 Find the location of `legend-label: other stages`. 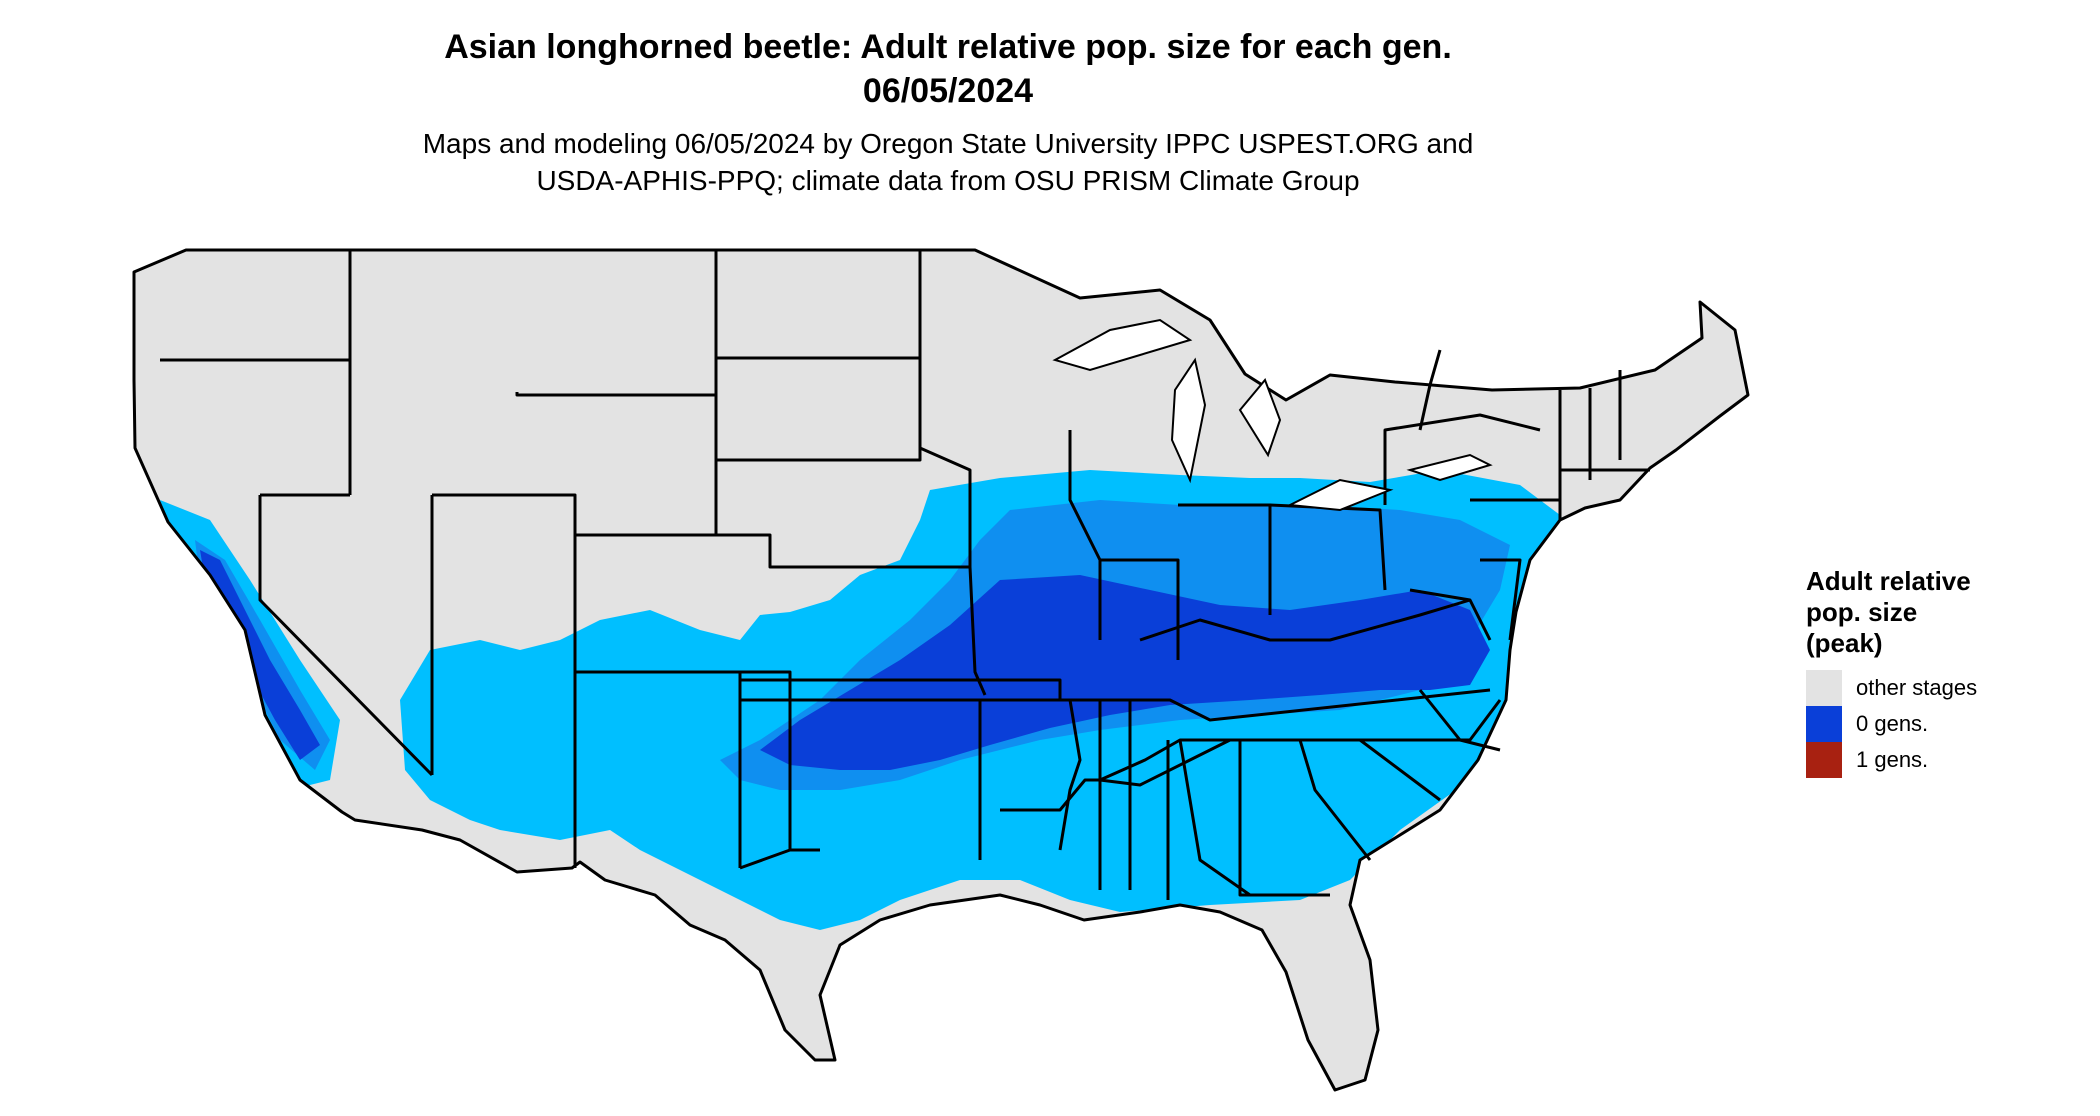

legend-label: other stages is located at coordinates (1917, 687).